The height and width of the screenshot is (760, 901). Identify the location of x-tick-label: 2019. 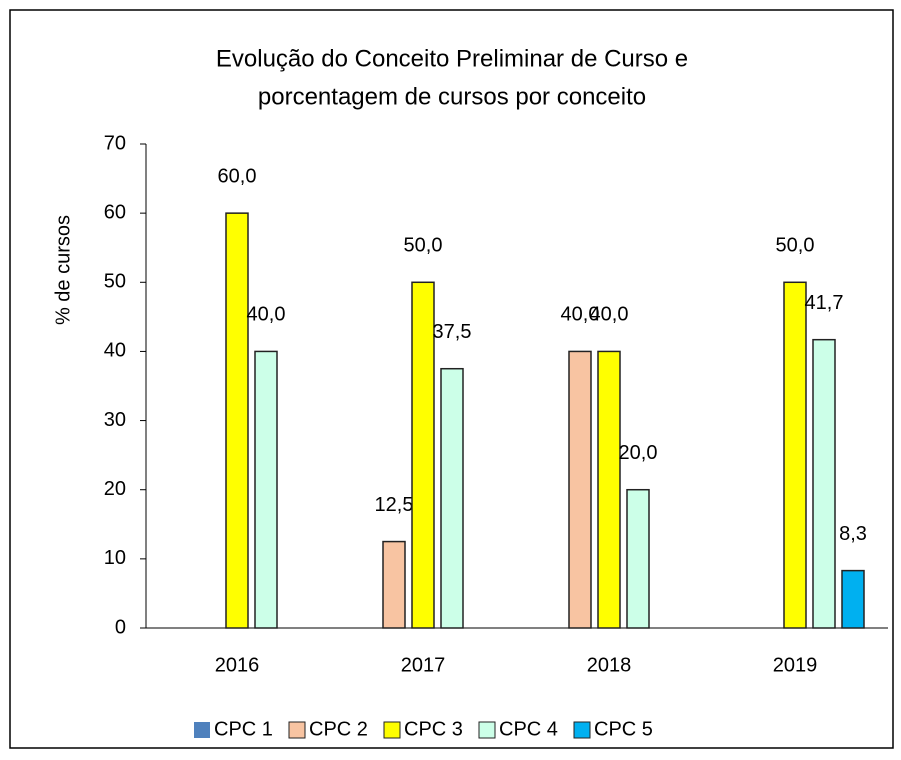
(795, 665).